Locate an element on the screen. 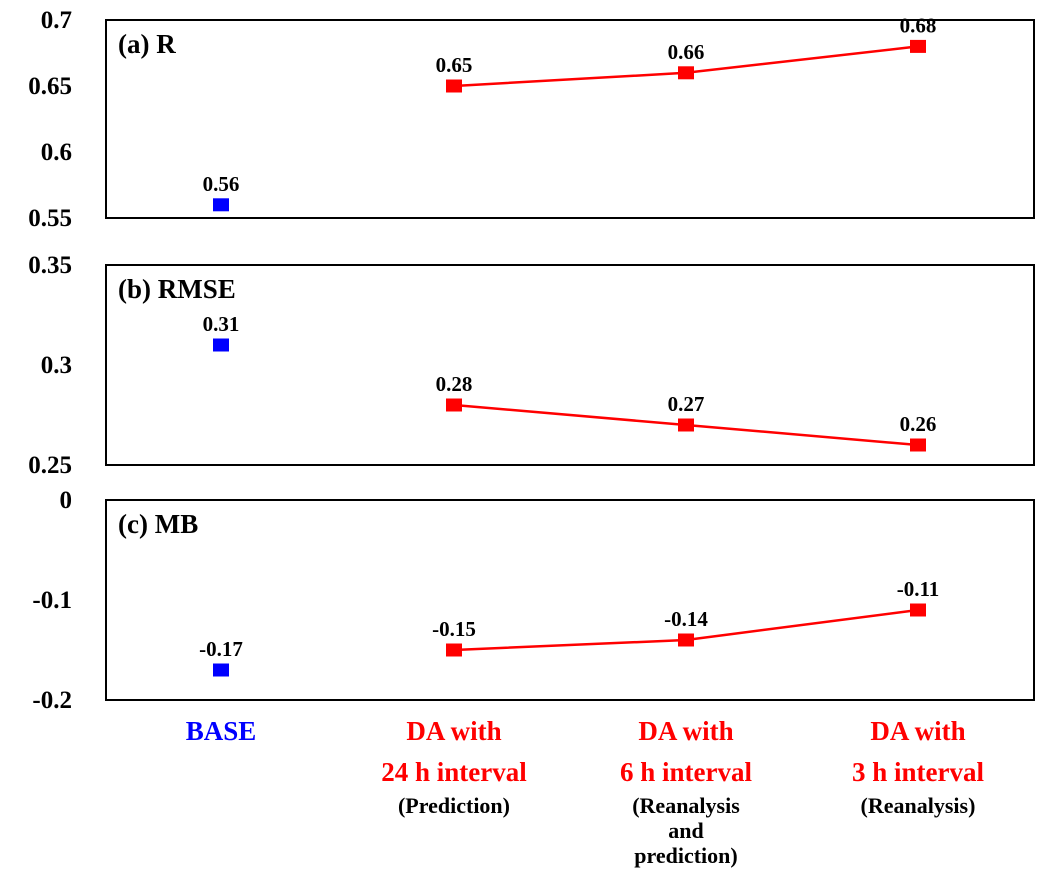 This screenshot has height=880, width=1046. panel-title: (b) RMSE is located at coordinates (177, 289).